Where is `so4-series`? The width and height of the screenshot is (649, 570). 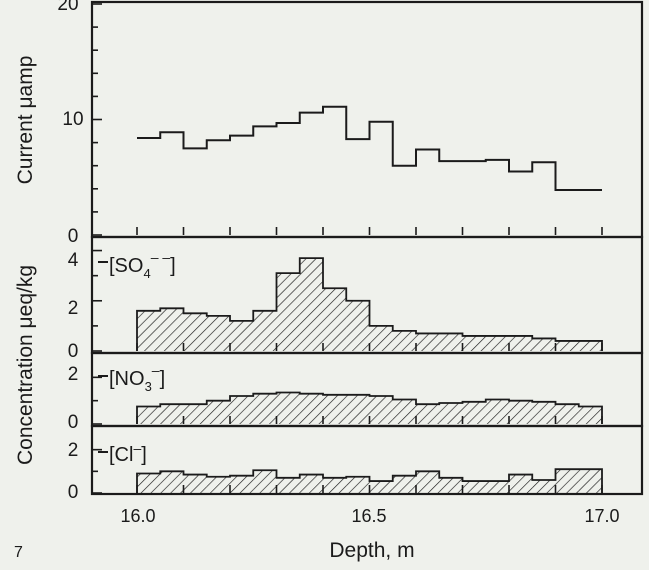
so4-series is located at coordinates (369, 304).